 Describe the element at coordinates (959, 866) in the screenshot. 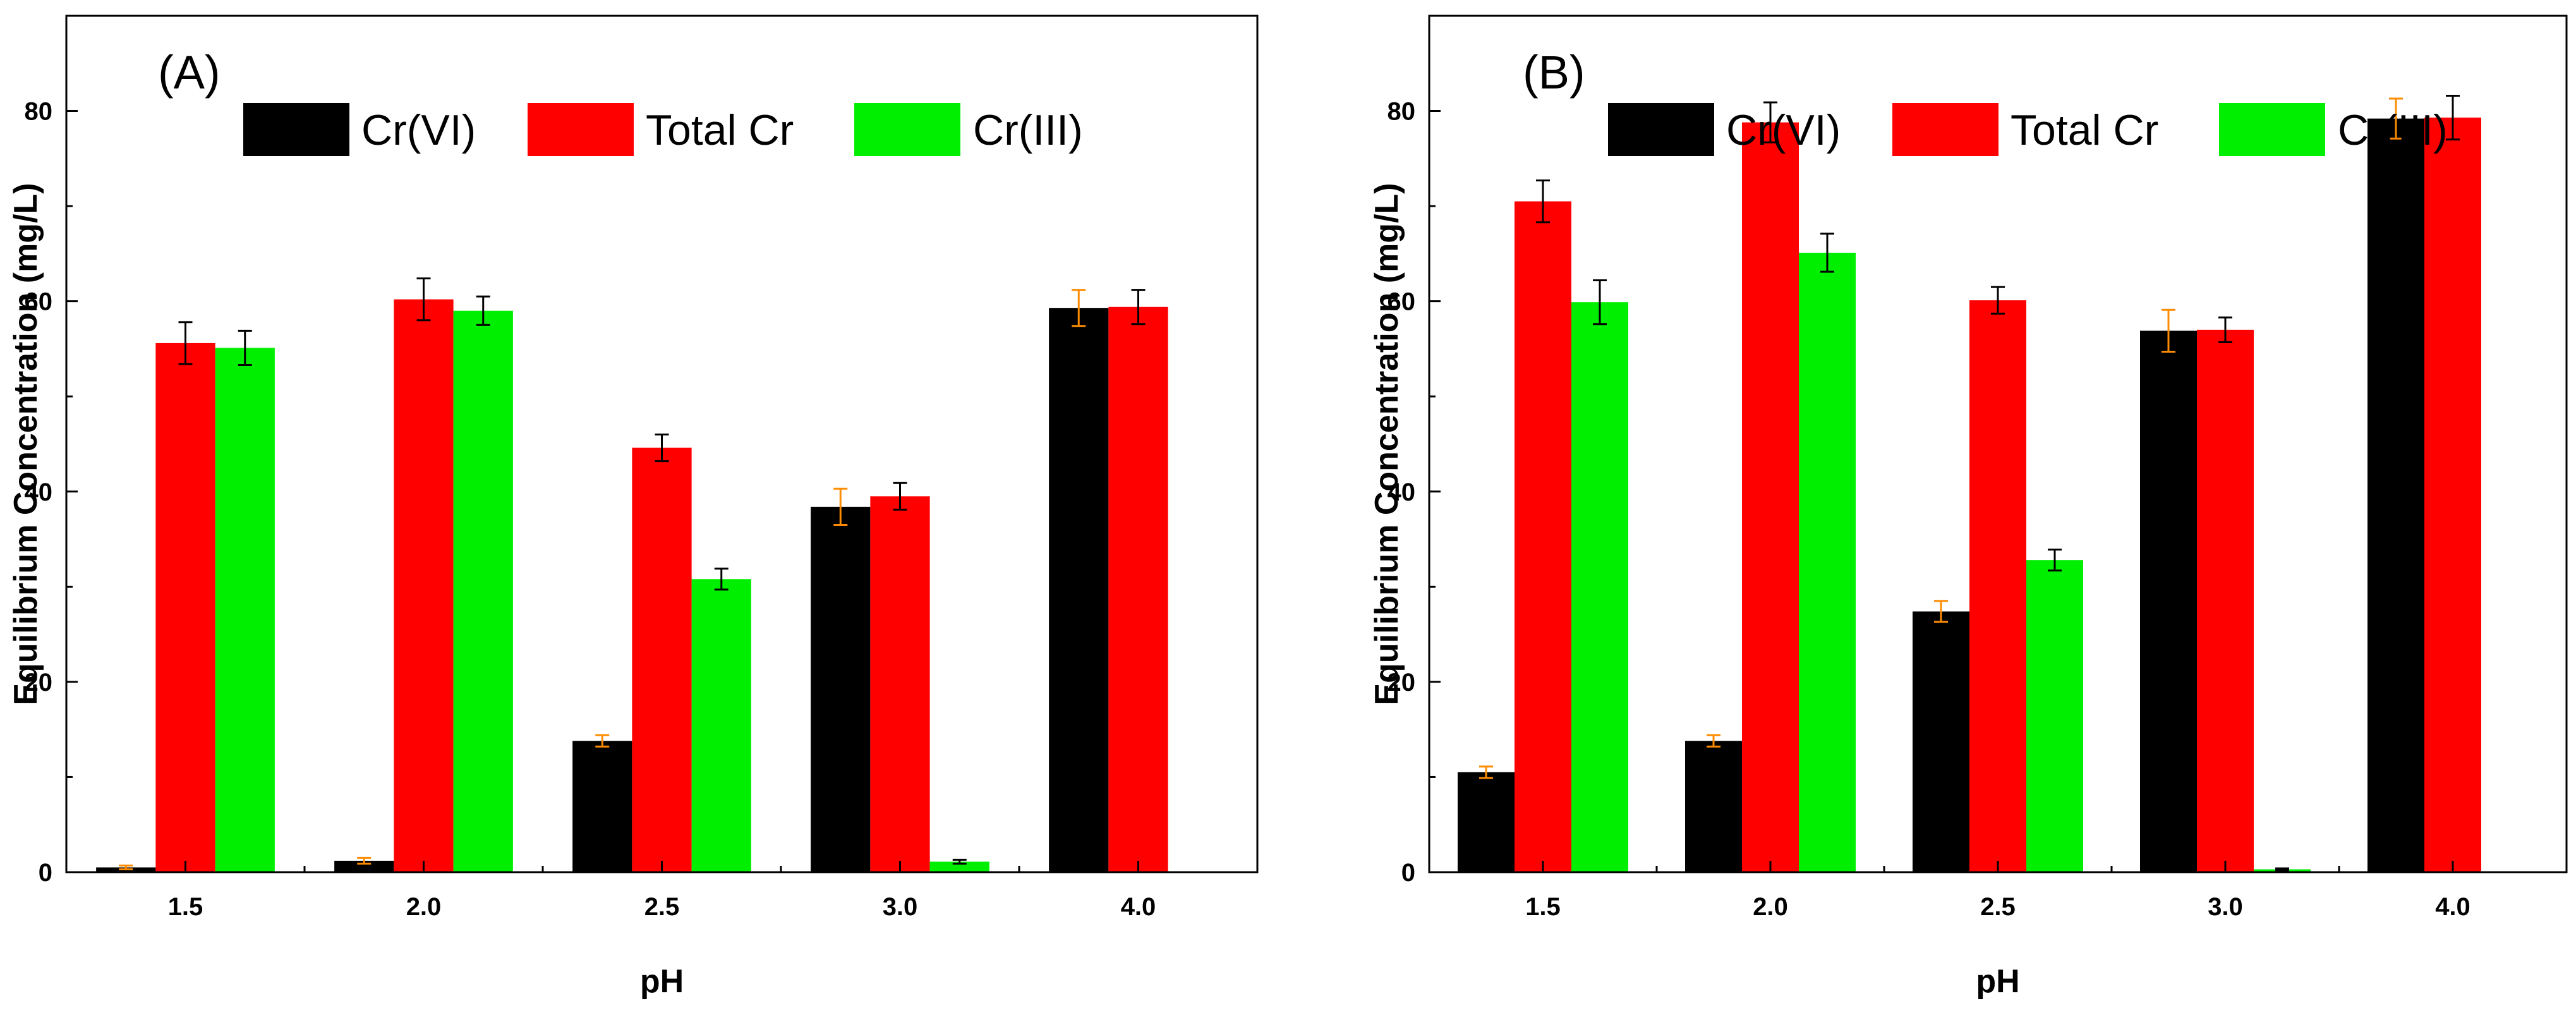

I see `bar-cr-iii--3.0` at that location.